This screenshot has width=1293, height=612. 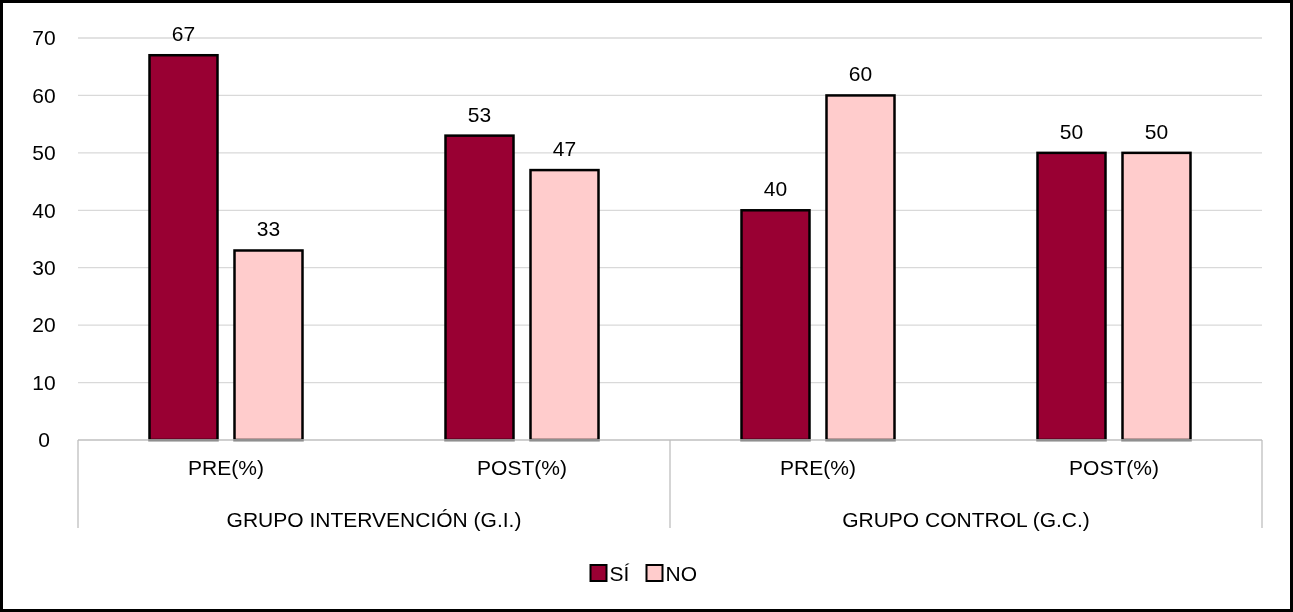 I want to click on data-label: 67, so click(x=183, y=34).